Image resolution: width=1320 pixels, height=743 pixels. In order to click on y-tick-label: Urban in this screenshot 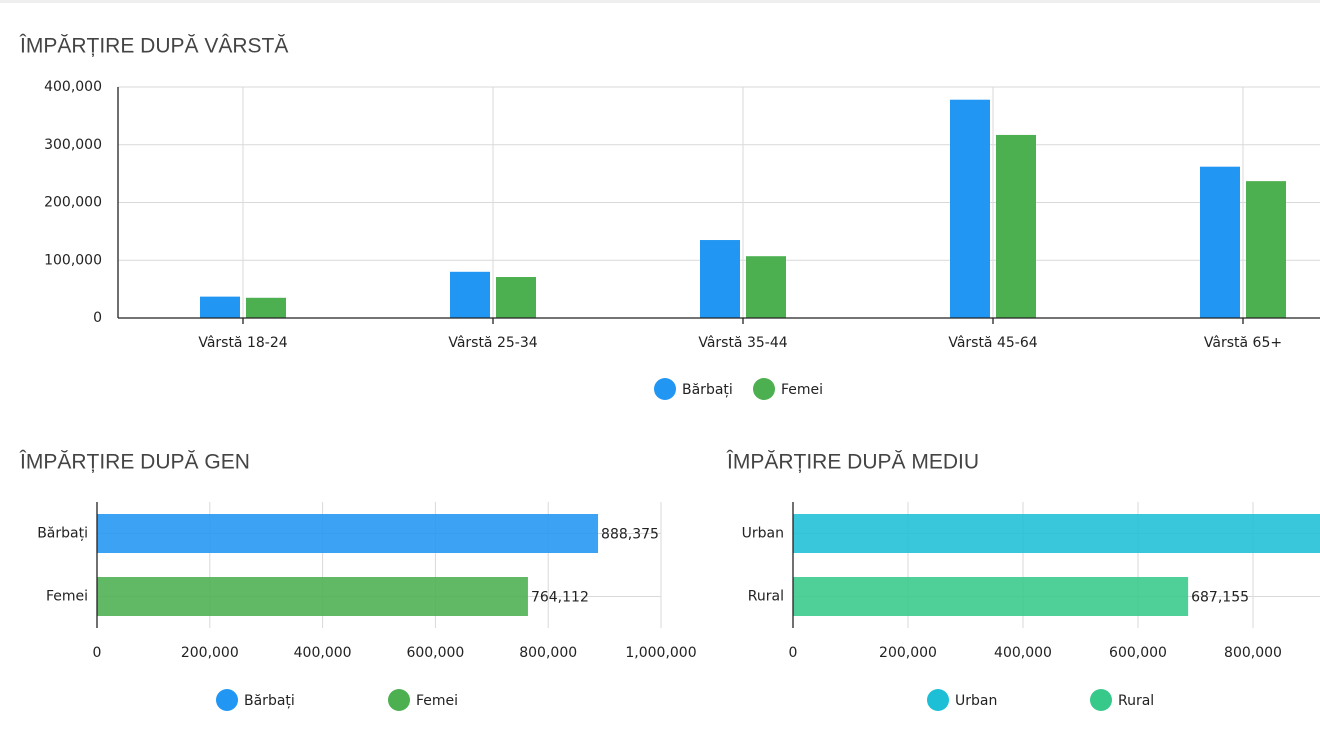, I will do `click(763, 534)`.